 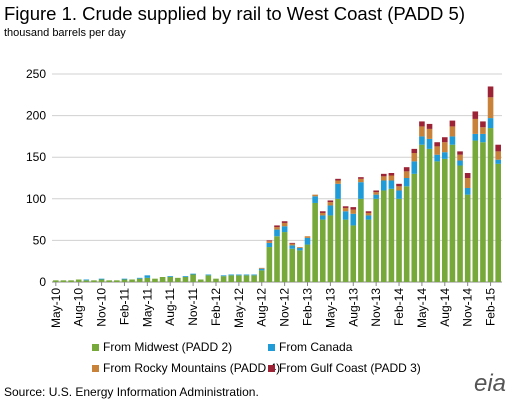 What do you see at coordinates (65, 33) in the screenshot?
I see `chart-subtitle: thousand barrels per day` at bounding box center [65, 33].